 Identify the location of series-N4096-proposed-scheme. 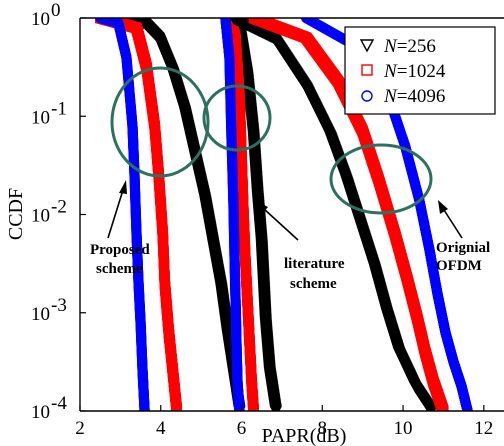
(122, 214).